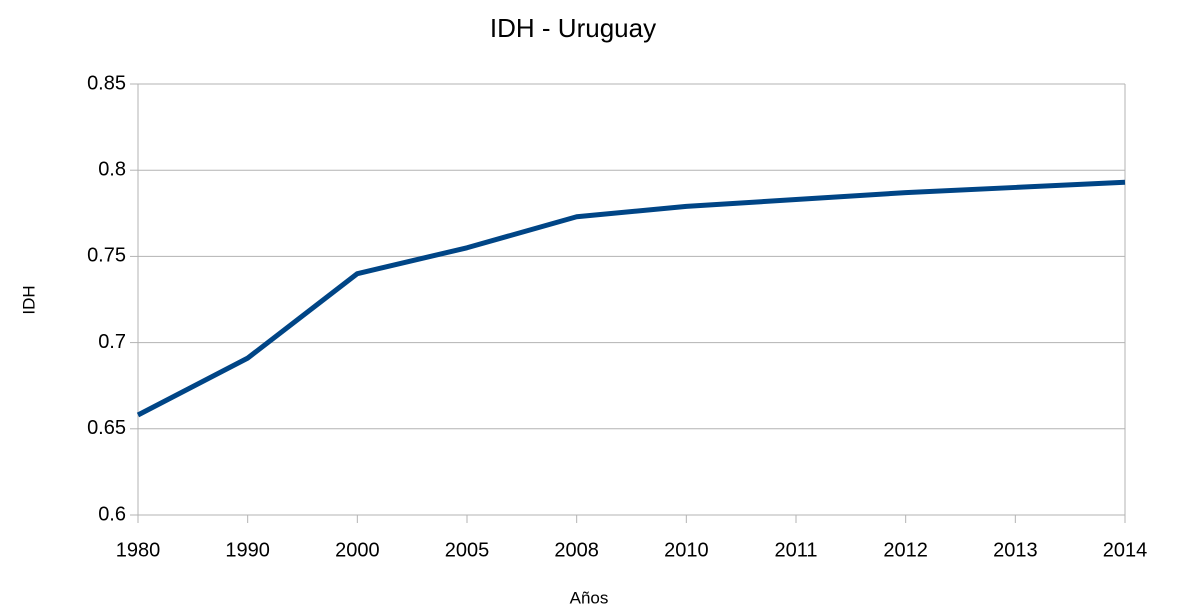 The width and height of the screenshot is (1178, 611). I want to click on x-tick-label: 2005, so click(467, 550).